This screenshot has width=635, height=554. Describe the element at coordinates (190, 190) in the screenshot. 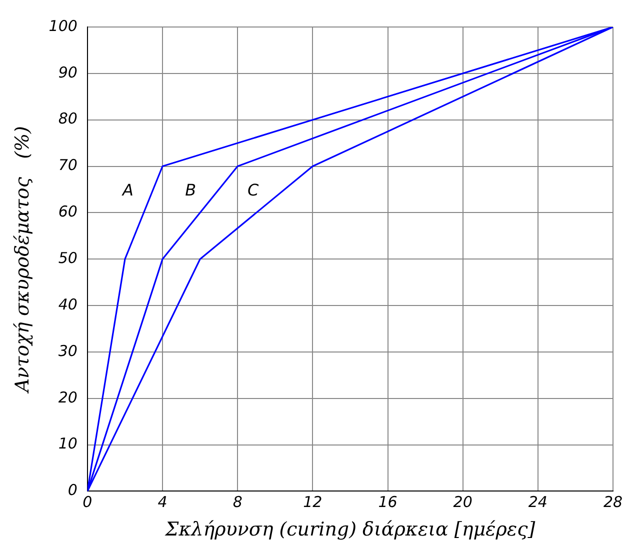

I see `series-label: B` at that location.